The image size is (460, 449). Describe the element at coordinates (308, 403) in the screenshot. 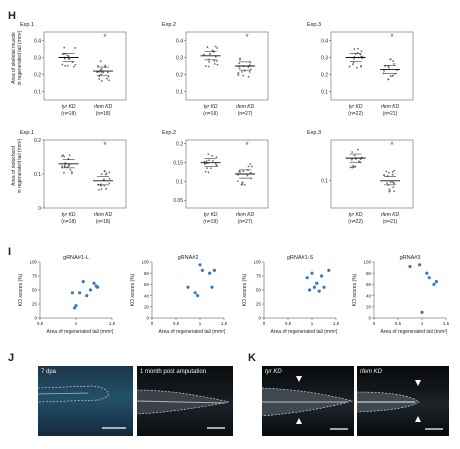

I see `k-tail-outline` at that location.